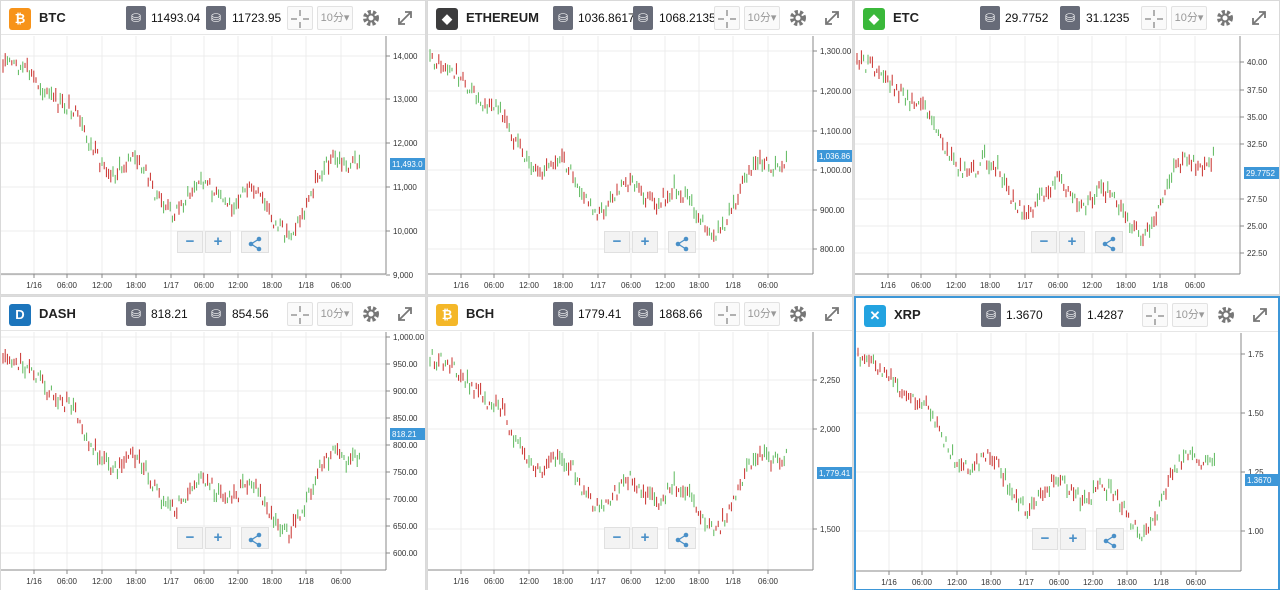 This screenshot has width=1280, height=590. Describe the element at coordinates (1024, 315) in the screenshot. I see `sell-price: 1.3670` at that location.